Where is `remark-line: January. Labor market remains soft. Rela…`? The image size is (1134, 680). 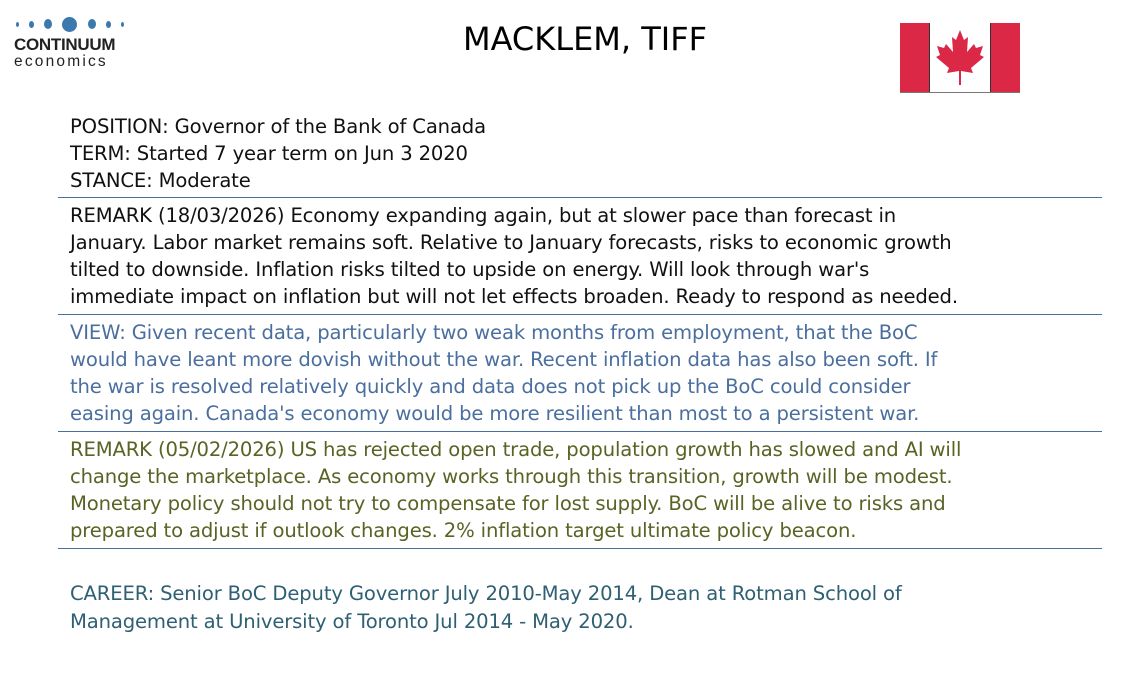 remark-line: January. Labor market remains soft. Rela… is located at coordinates (511, 242).